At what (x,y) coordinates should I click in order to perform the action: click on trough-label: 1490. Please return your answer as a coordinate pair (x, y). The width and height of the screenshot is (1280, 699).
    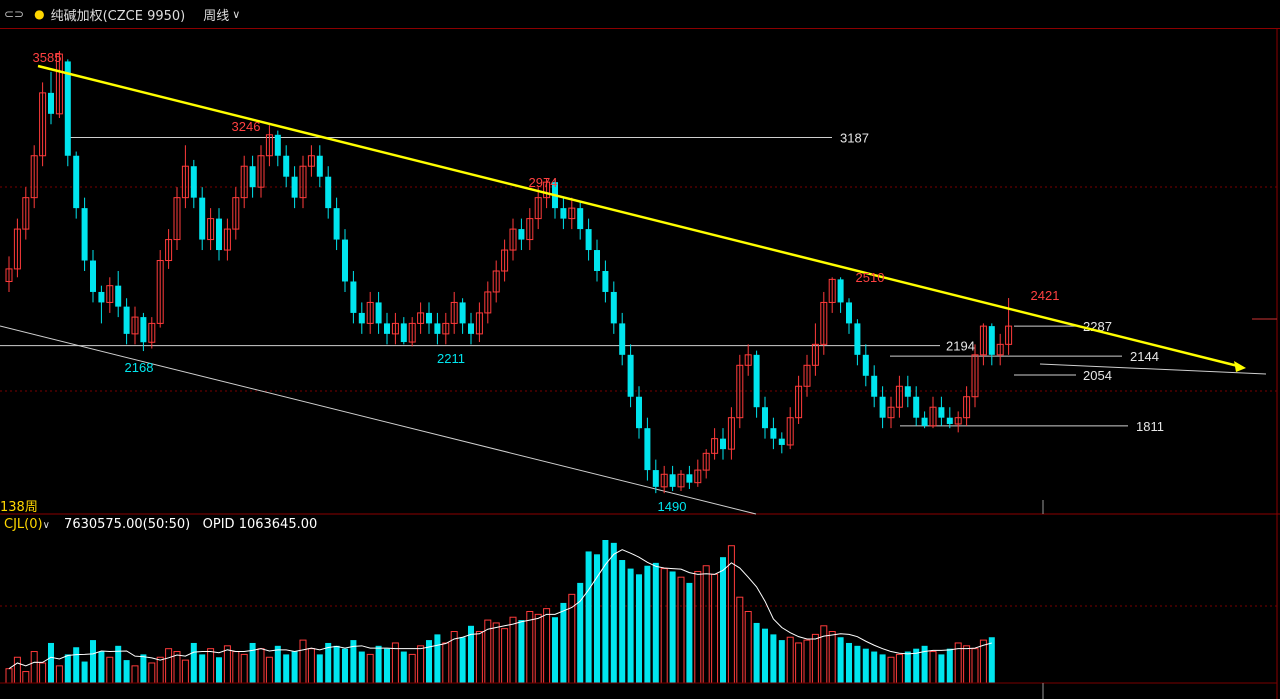
    Looking at the image, I should click on (672, 506).